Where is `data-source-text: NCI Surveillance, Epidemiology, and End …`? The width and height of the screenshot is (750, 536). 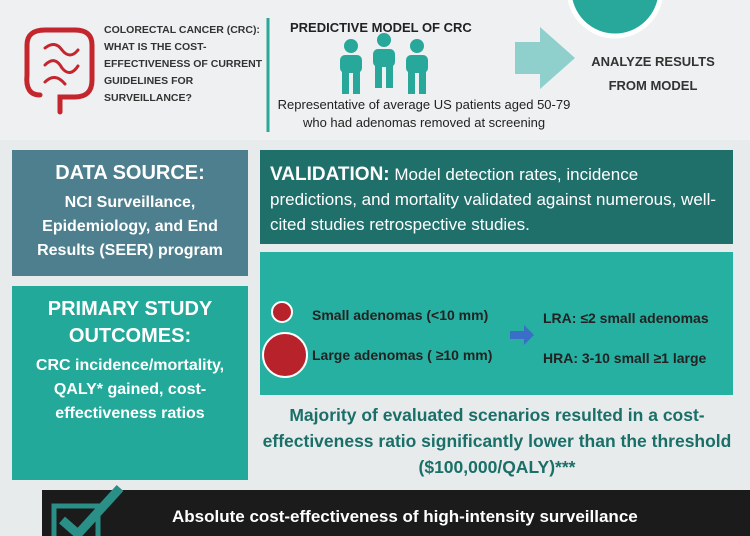 data-source-text: NCI Surveillance, Epidemiology, and End … is located at coordinates (130, 226).